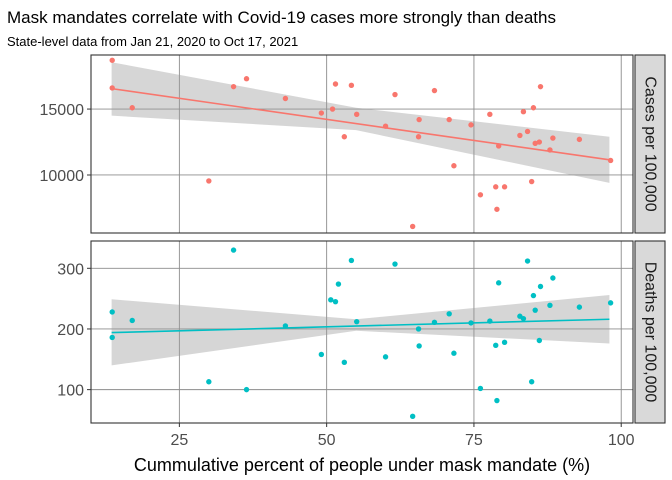 Image resolution: width=672 pixels, height=480 pixels. Describe the element at coordinates (70, 391) in the screenshot. I see `y-tick-label: 100` at that location.